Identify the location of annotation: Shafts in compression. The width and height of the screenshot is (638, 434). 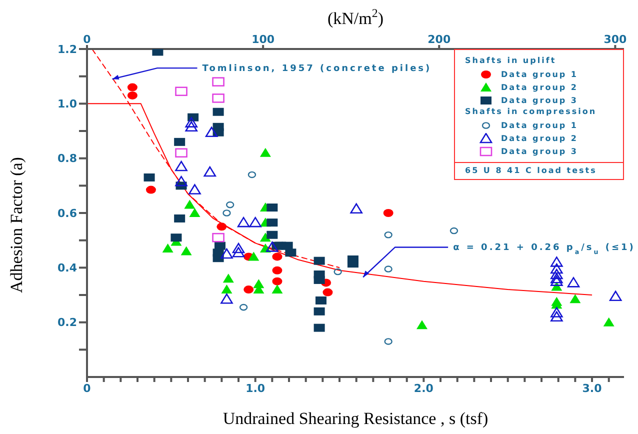
(531, 111).